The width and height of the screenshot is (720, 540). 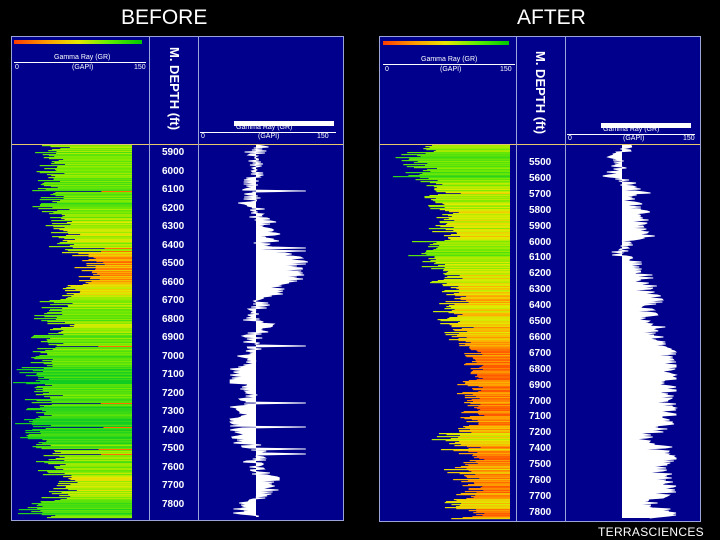 What do you see at coordinates (640, 331) in the screenshot?
I see `gr-curve-line` at bounding box center [640, 331].